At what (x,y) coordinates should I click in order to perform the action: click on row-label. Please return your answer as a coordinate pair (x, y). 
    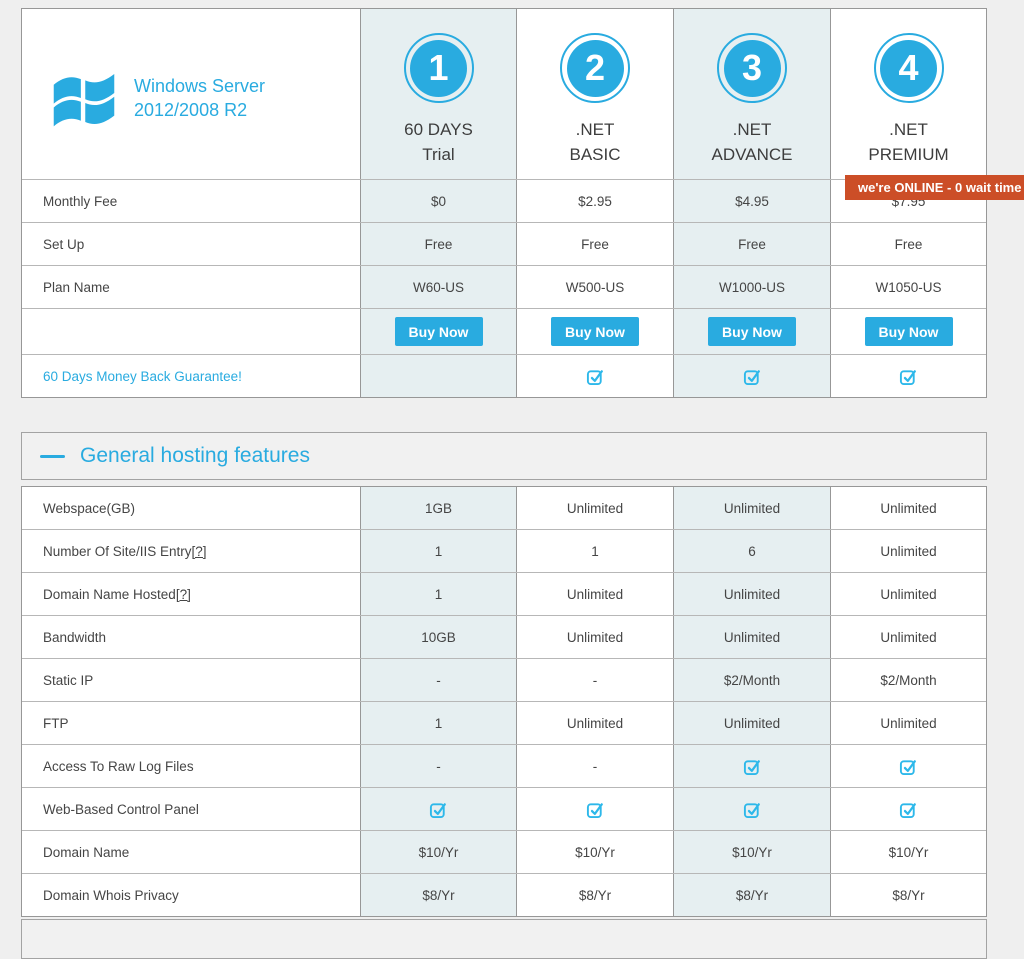
    Looking at the image, I should click on (191, 331).